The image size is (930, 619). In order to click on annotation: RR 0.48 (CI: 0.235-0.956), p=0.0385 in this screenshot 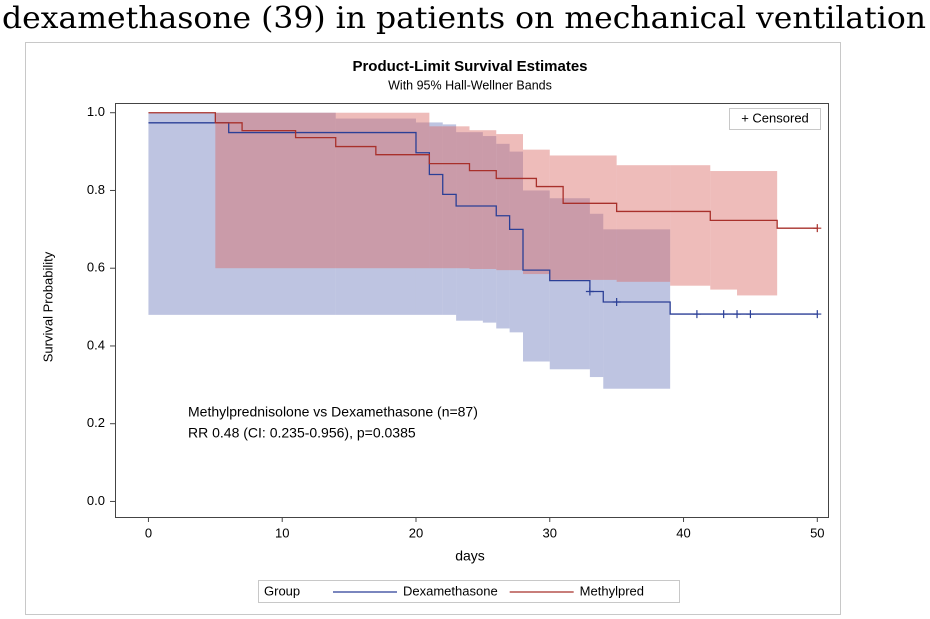, I will do `click(302, 433)`.